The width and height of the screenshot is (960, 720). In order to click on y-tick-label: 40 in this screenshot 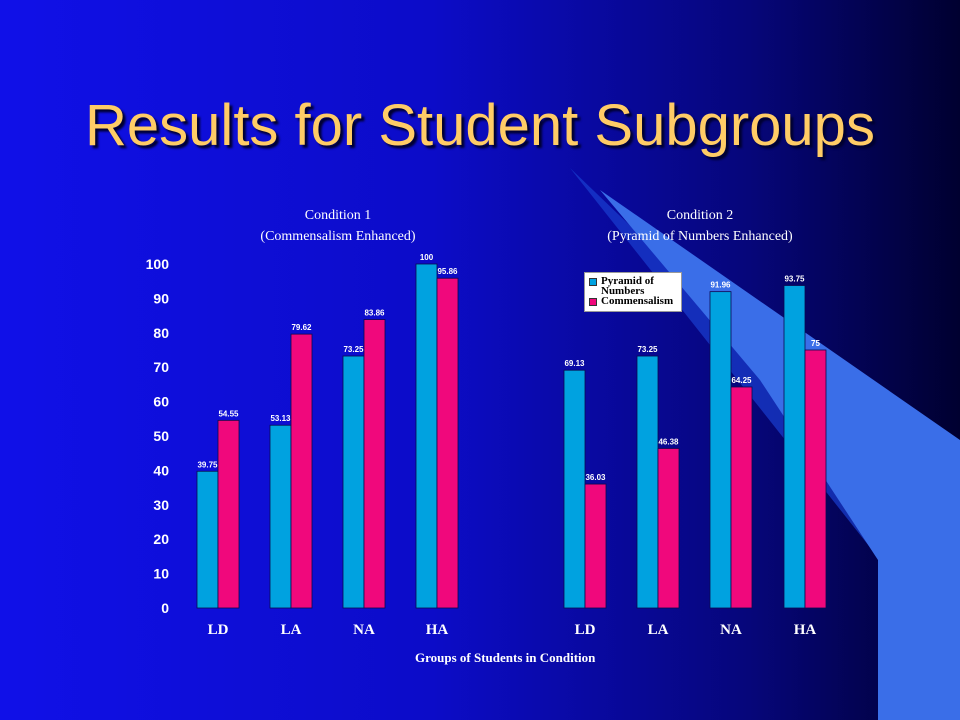, I will do `click(161, 470)`.